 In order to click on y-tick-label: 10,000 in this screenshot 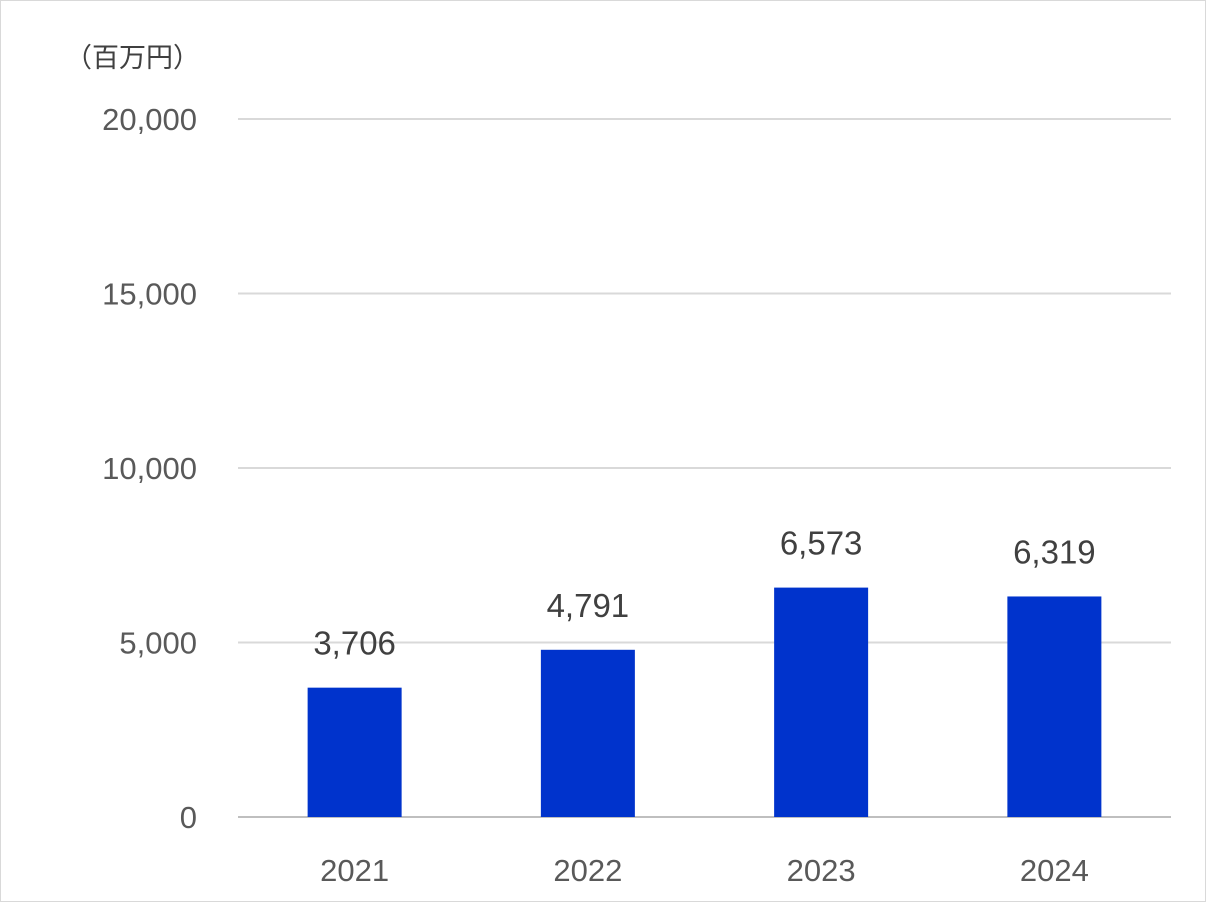, I will do `click(149, 468)`.